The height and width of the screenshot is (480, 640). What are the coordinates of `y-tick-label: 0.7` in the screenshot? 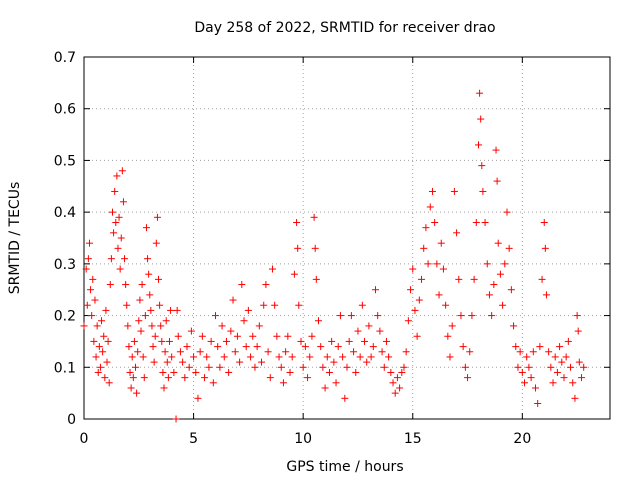 It's located at (65, 58).